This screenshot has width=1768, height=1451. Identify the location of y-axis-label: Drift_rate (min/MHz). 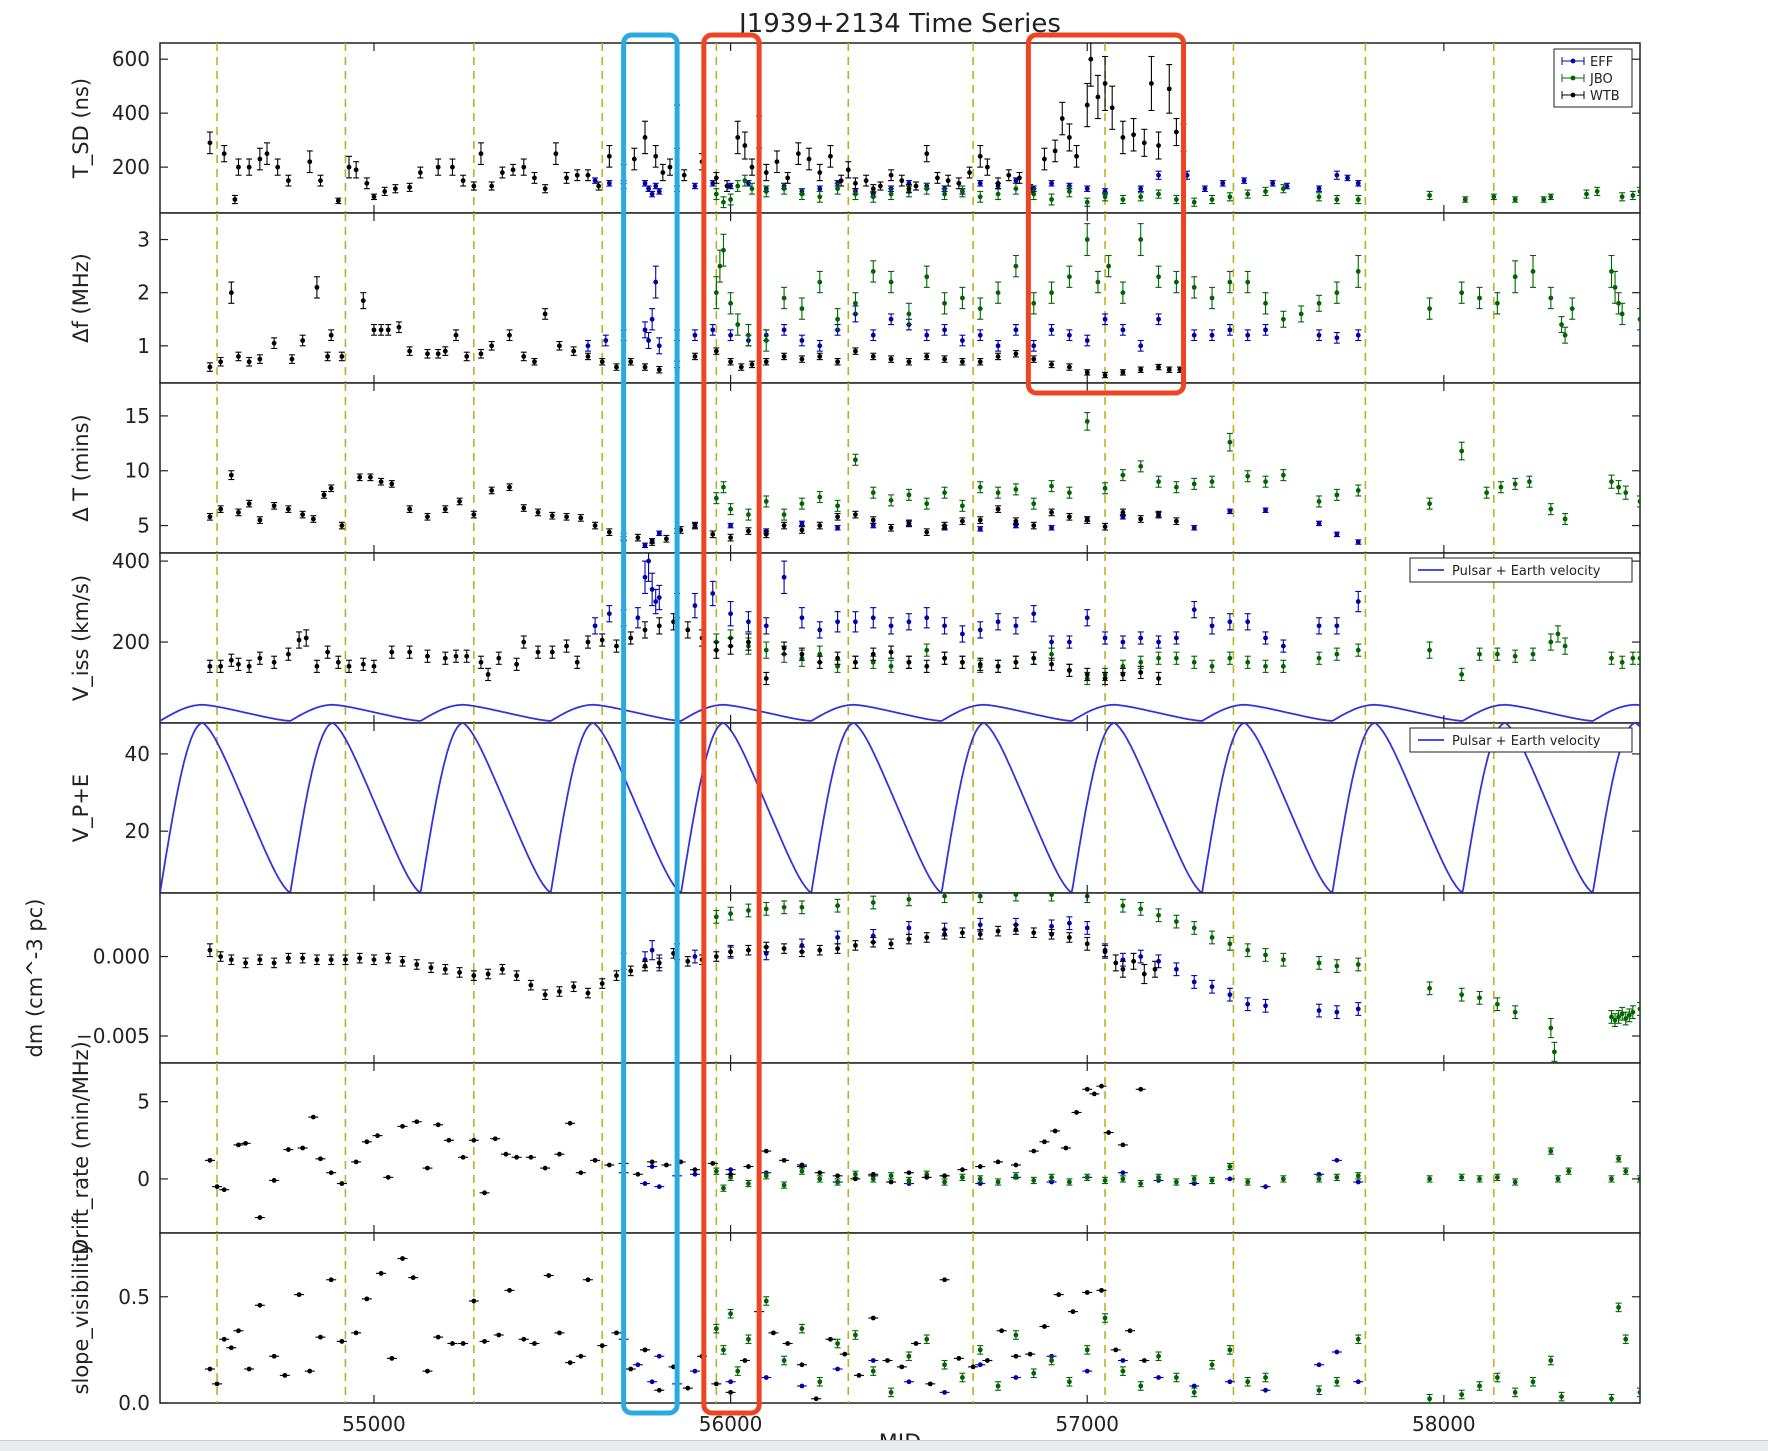
(81, 1148).